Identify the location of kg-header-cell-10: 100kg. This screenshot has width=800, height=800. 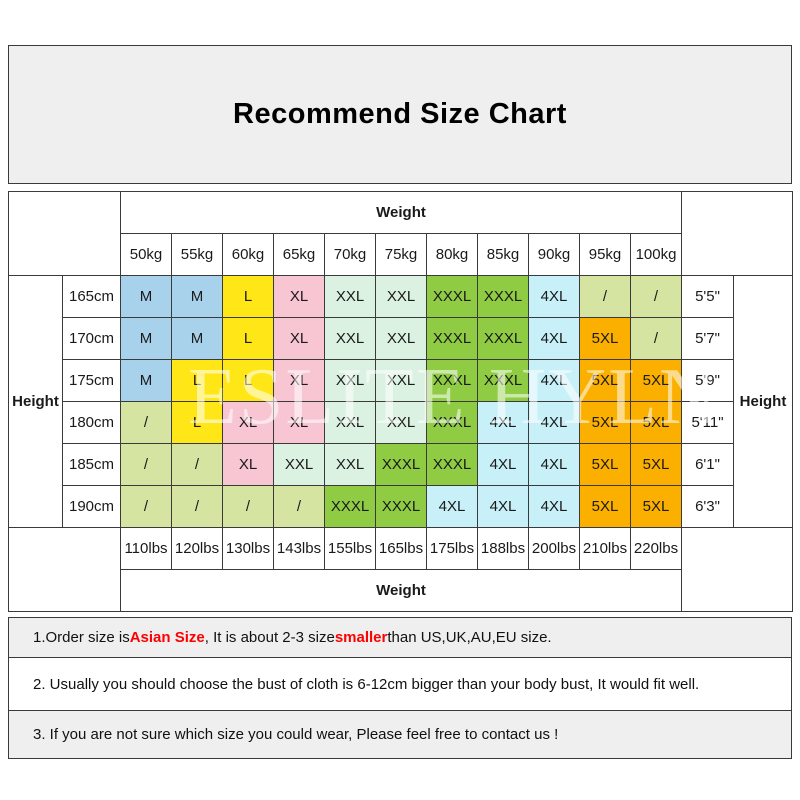
(656, 254).